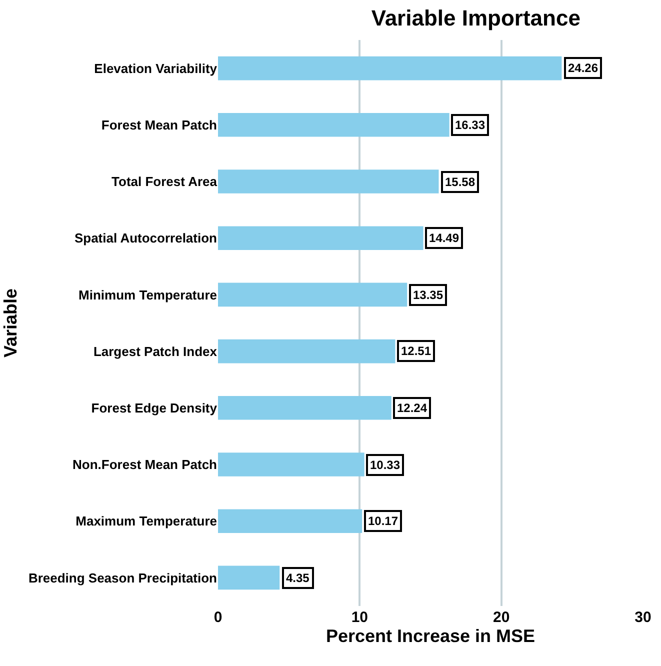  What do you see at coordinates (154, 408) in the screenshot?
I see `y-tick-label: Forest Edge Density` at bounding box center [154, 408].